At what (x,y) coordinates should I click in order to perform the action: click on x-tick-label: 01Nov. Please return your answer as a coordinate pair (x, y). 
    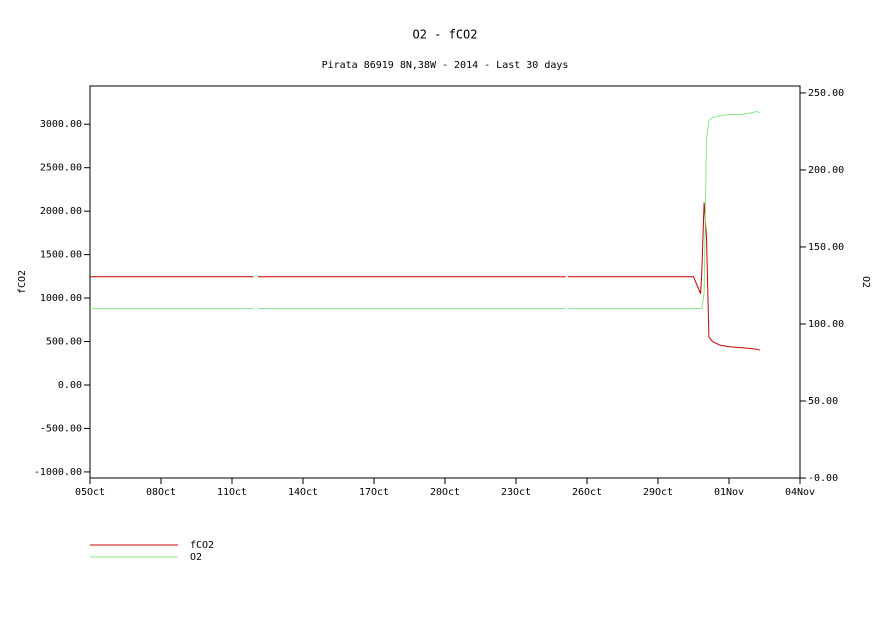
    Looking at the image, I should click on (729, 492).